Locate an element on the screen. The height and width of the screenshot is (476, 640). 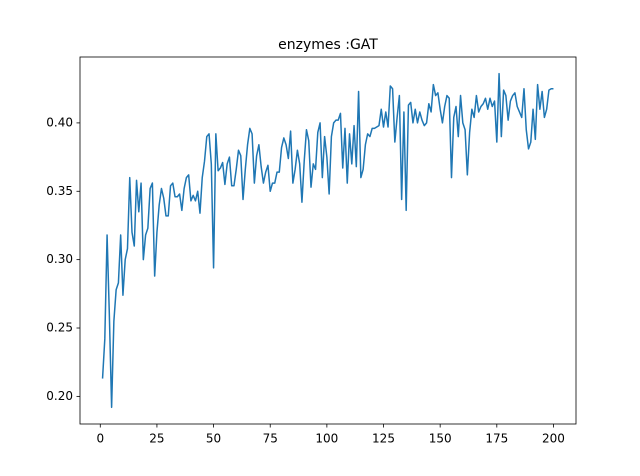
y-tick-label: 0.20 is located at coordinates (59, 396).